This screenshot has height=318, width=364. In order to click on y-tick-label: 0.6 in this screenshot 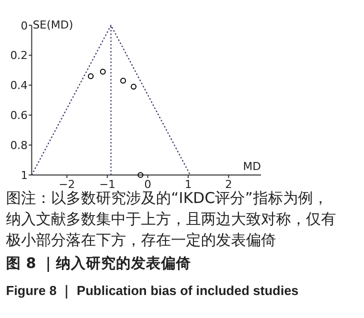, I will do `click(19, 115)`.